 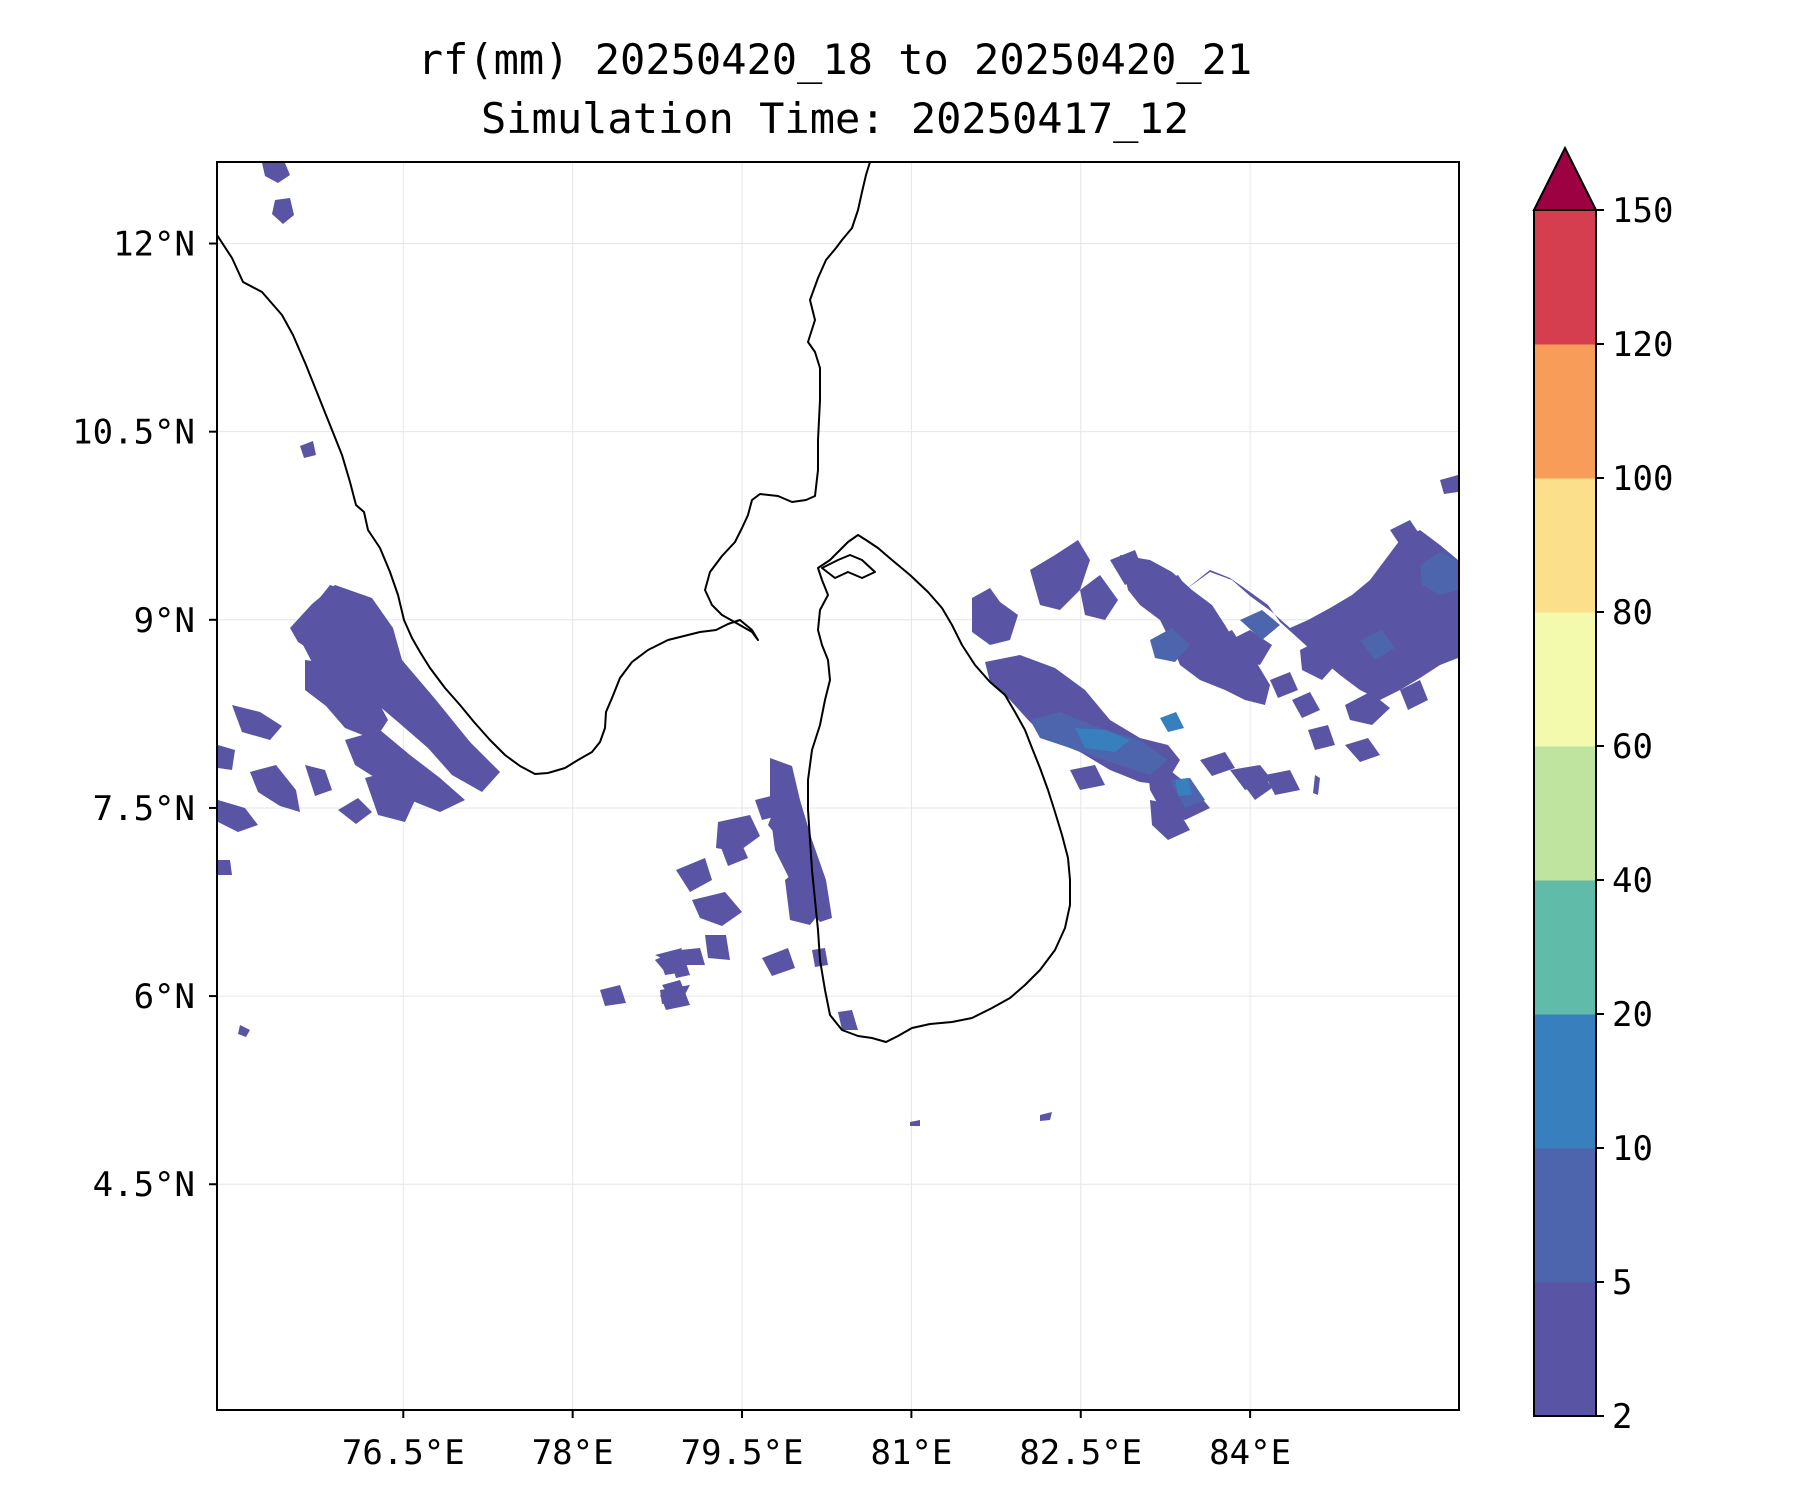 I want to click on colorbar: 2 5 10 20 40 60 80 100 120 150, so click(x=1602, y=791).